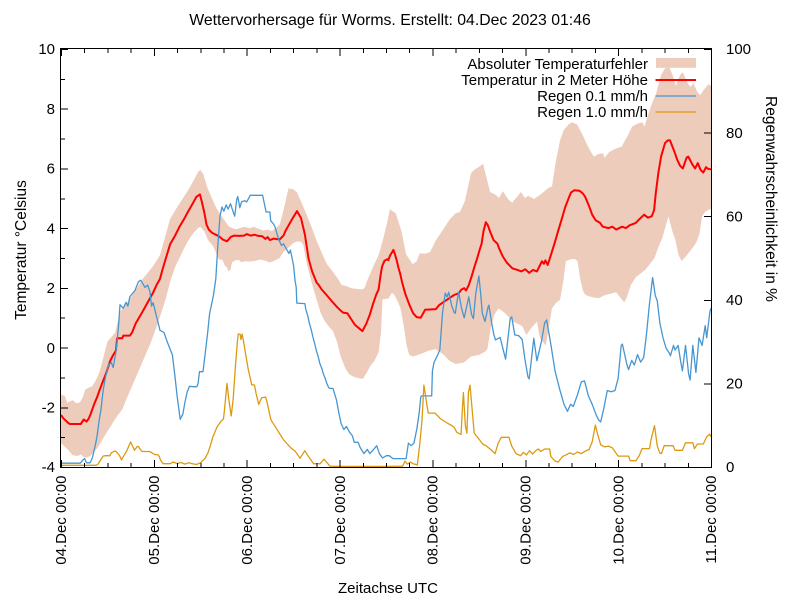 The height and width of the screenshot is (600, 800). What do you see at coordinates (554, 80) in the screenshot?
I see `svg-text: Temperatur in 2 Meter Höhe` at bounding box center [554, 80].